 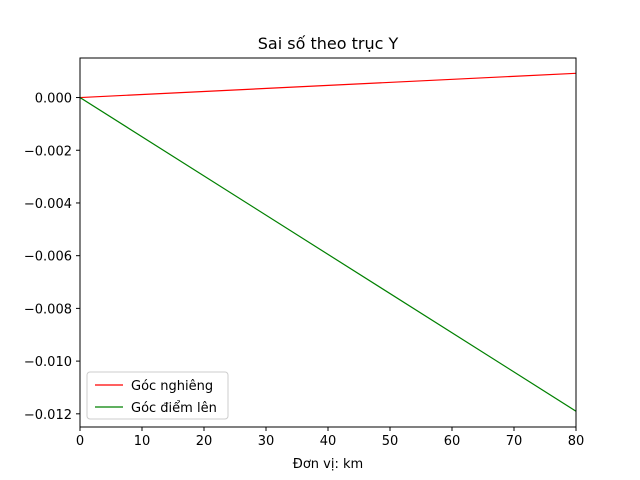 What do you see at coordinates (204, 441) in the screenshot?
I see `x-tick-label: 20` at bounding box center [204, 441].